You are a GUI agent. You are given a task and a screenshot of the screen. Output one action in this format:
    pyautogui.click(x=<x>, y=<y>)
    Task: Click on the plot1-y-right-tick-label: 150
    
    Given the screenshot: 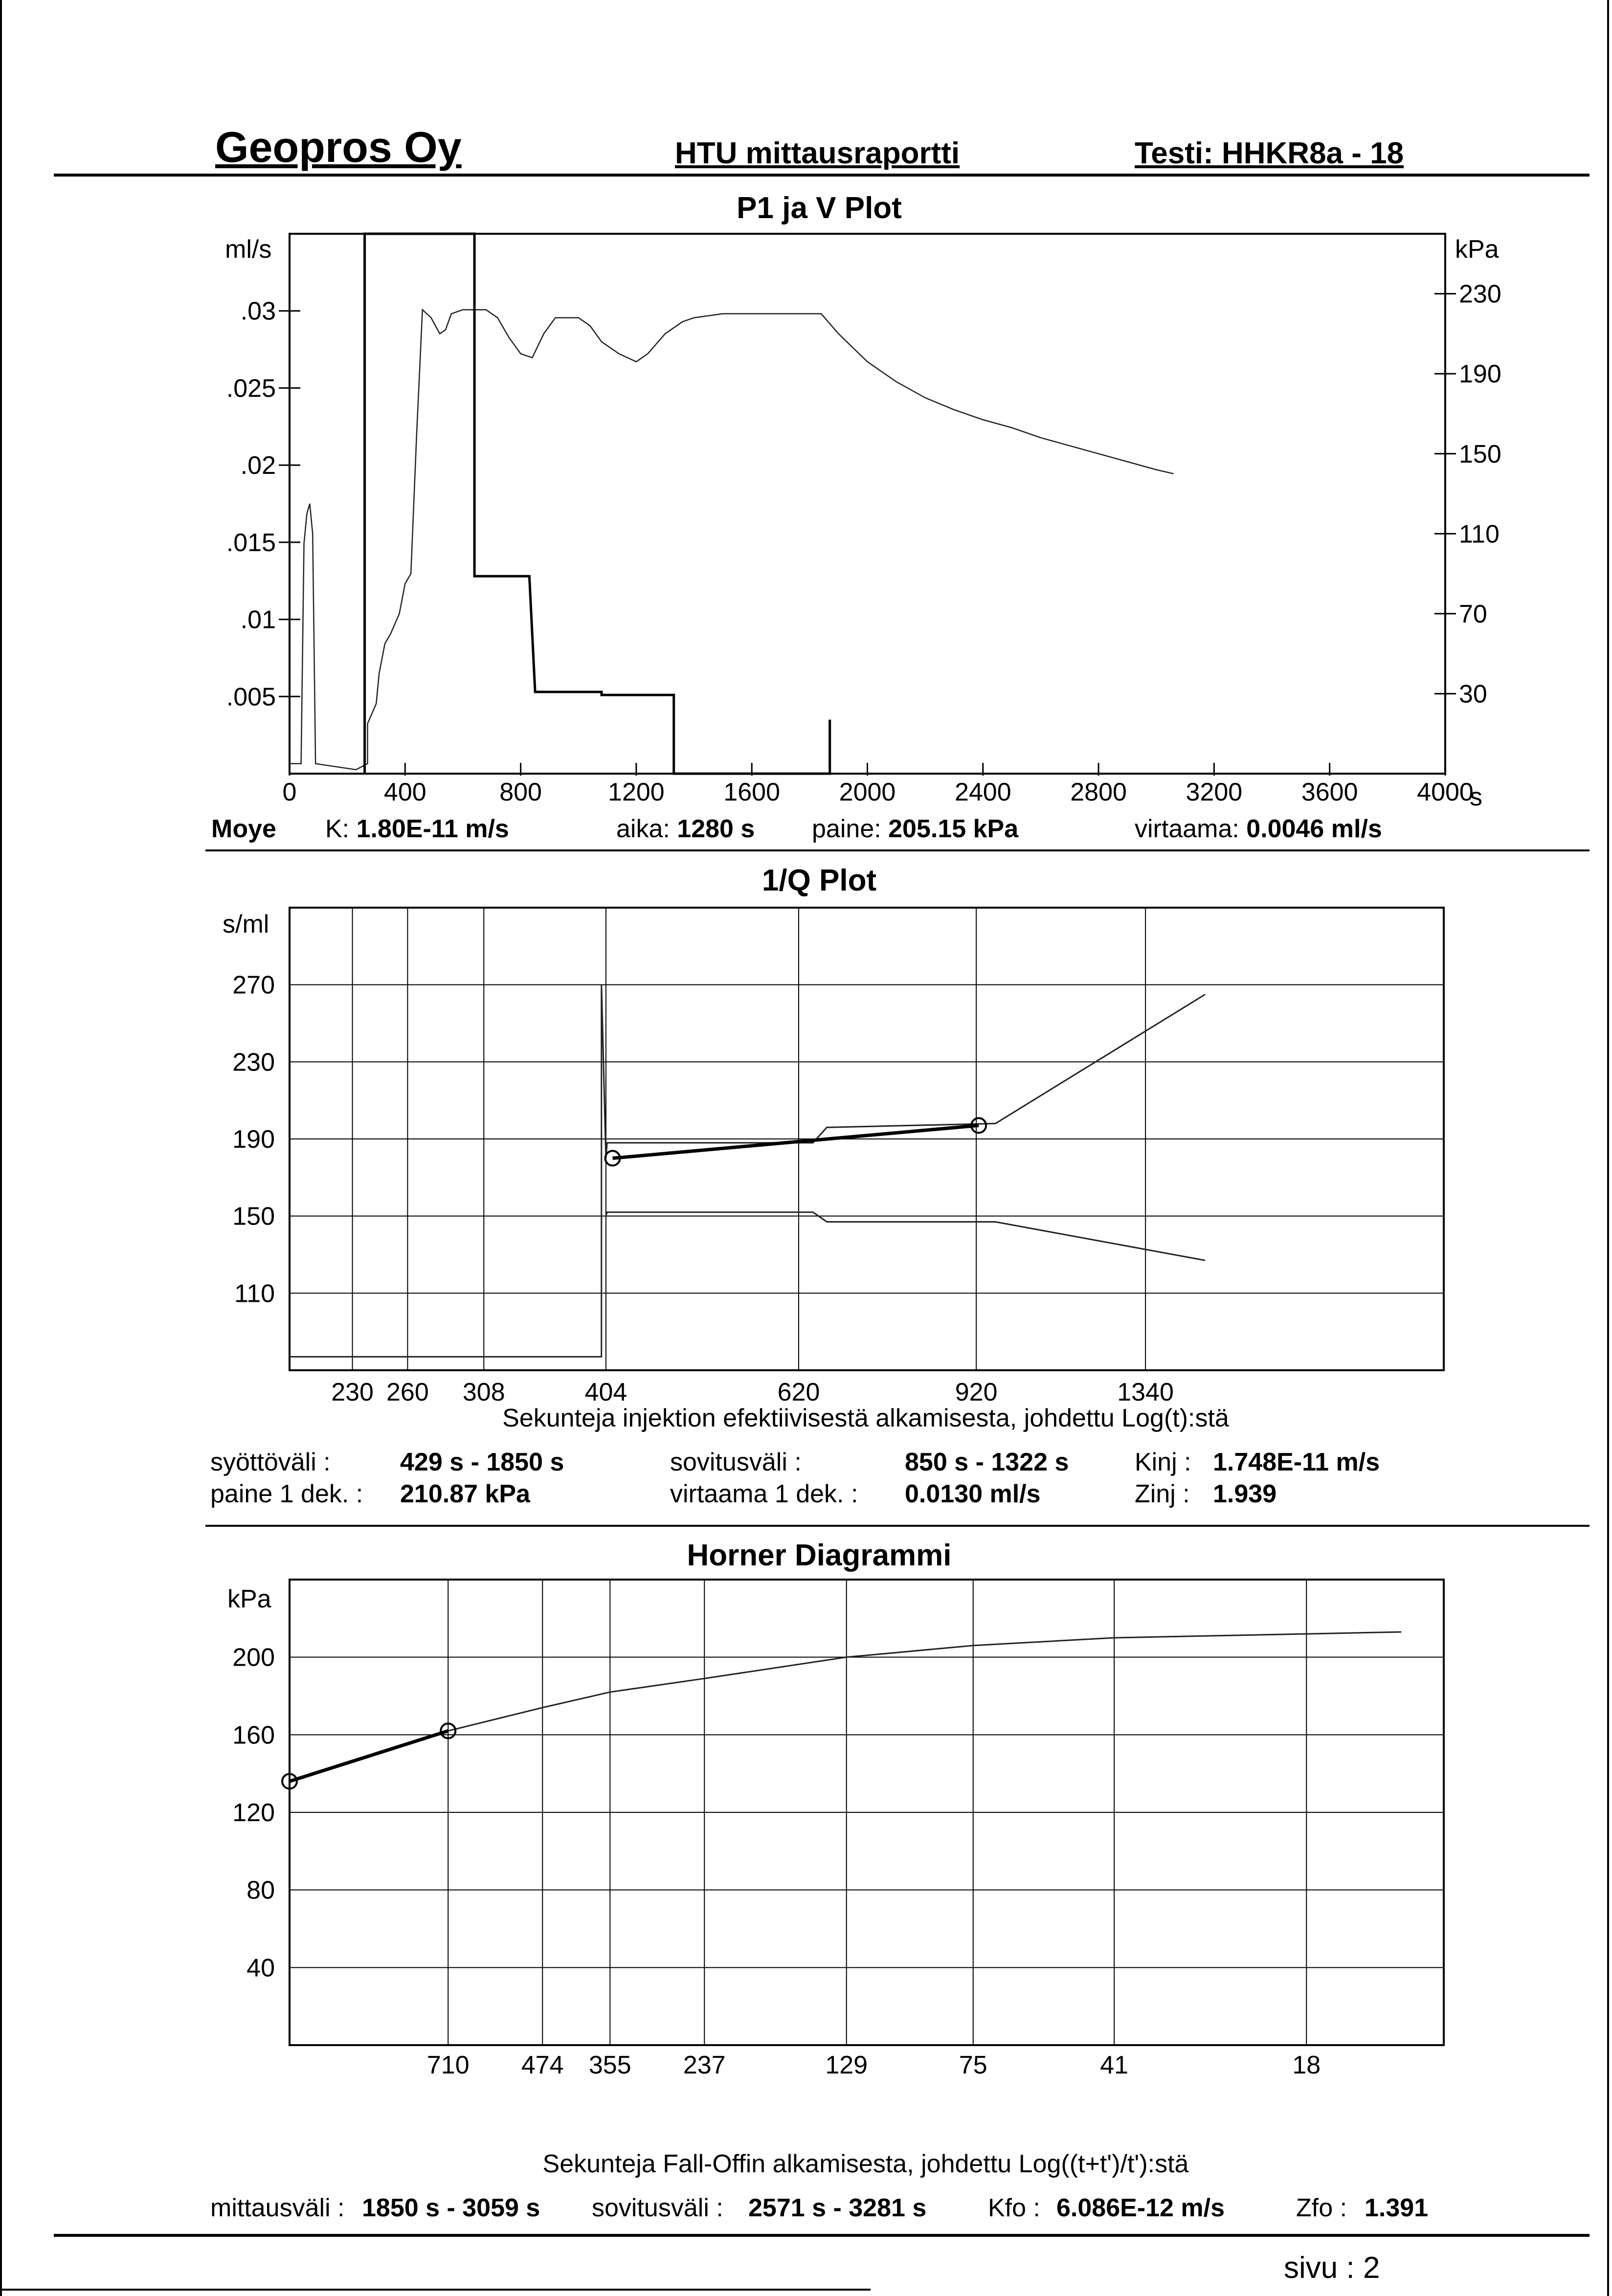 What is the action you would take?
    pyautogui.click(x=1480, y=454)
    